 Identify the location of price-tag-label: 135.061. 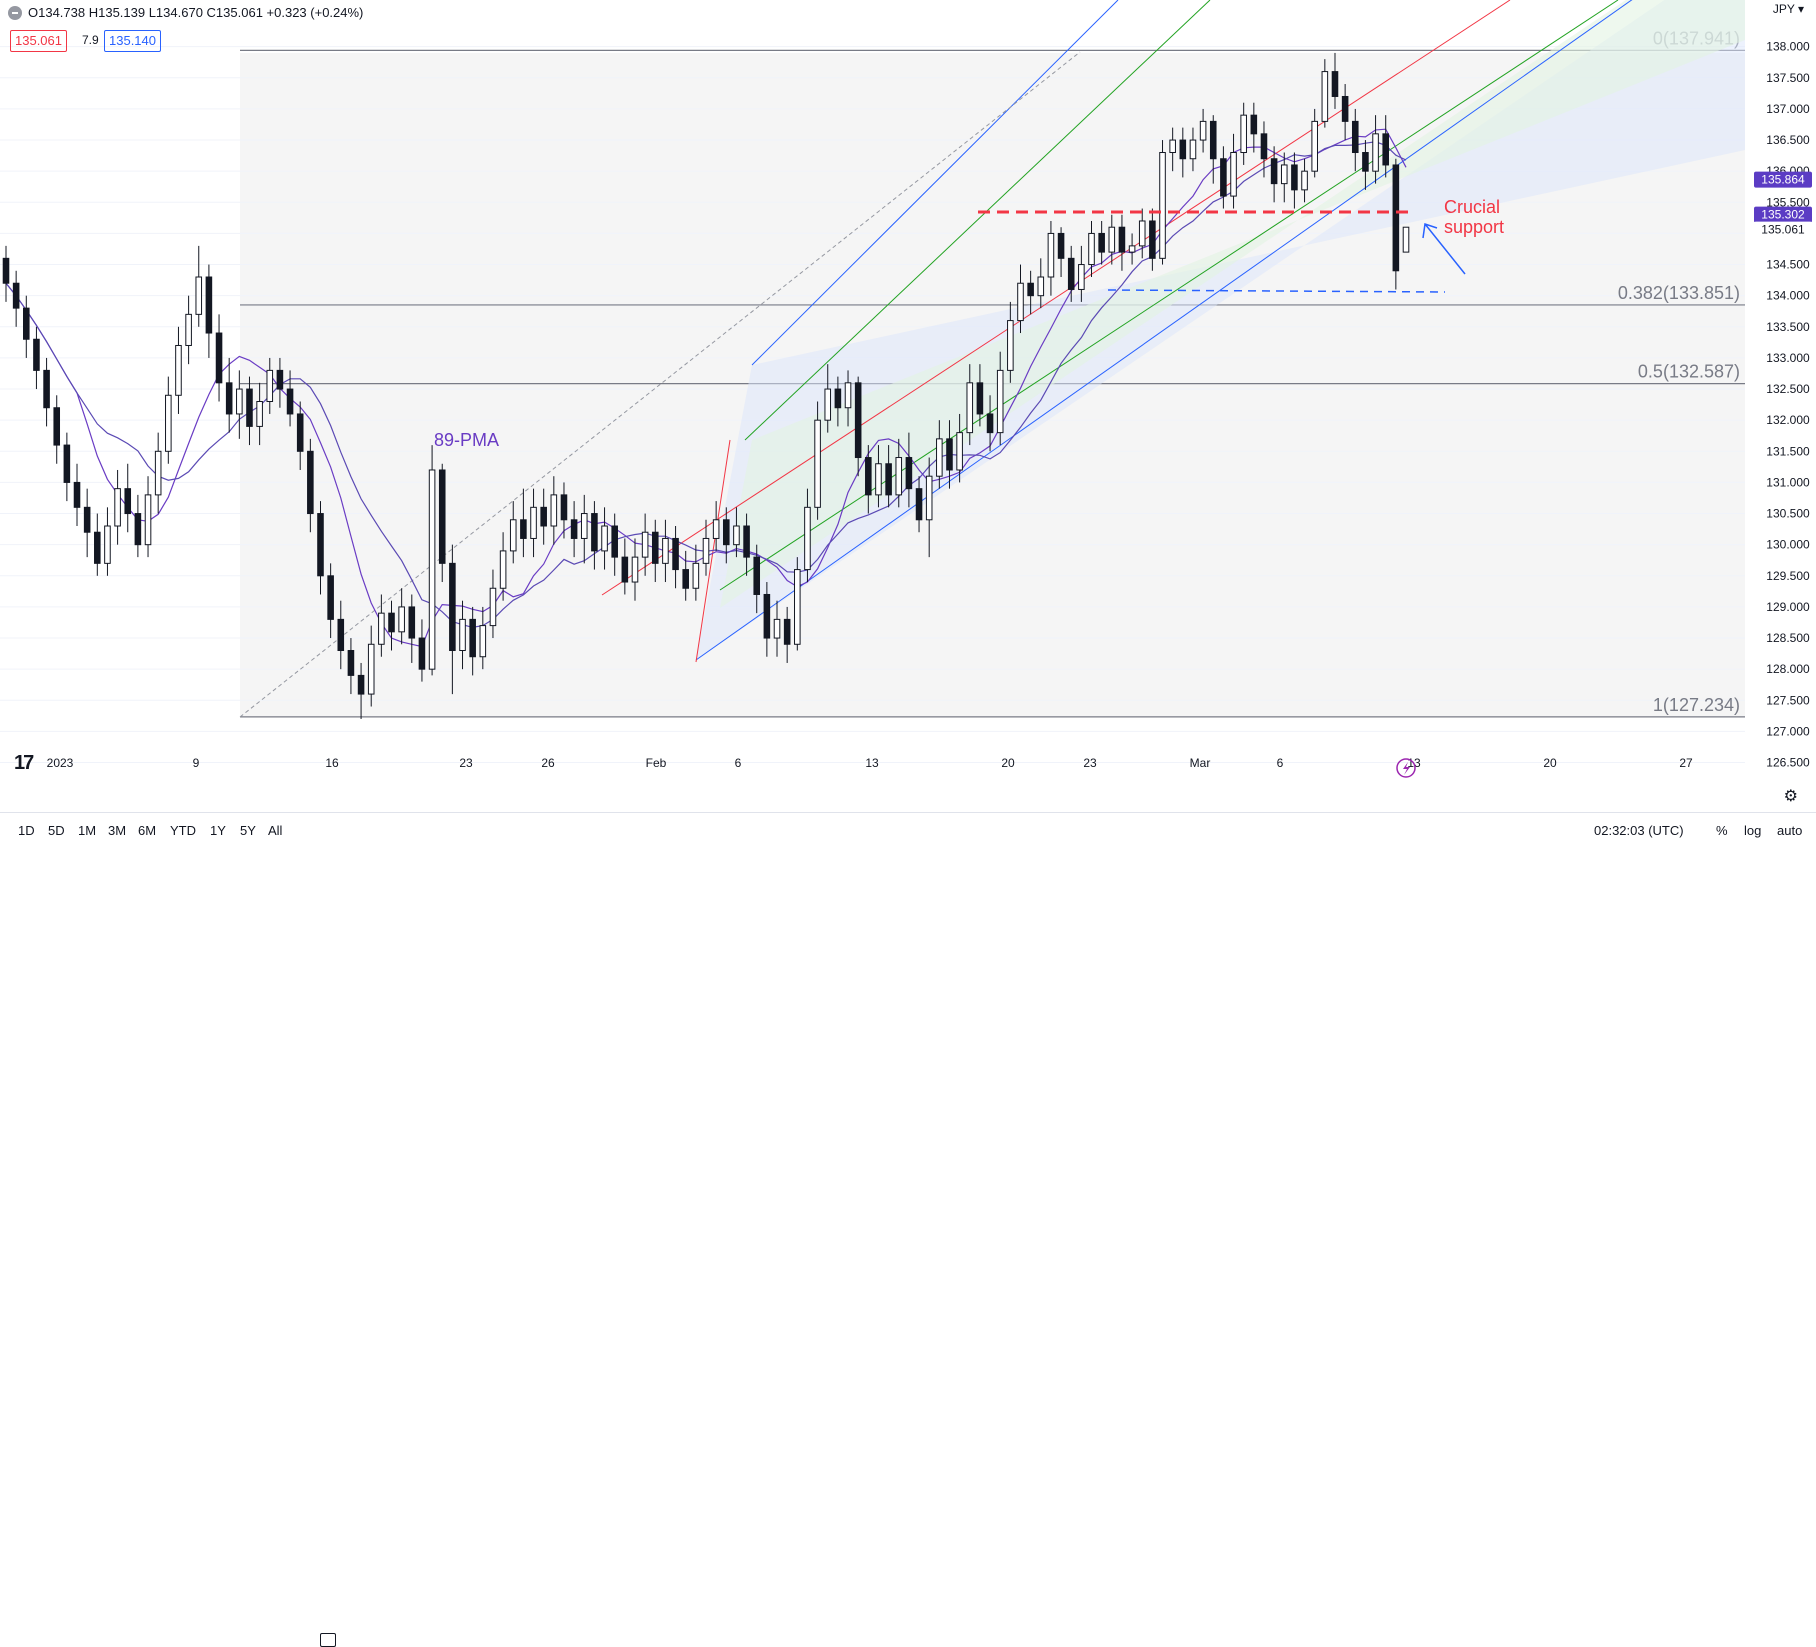
(1783, 230).